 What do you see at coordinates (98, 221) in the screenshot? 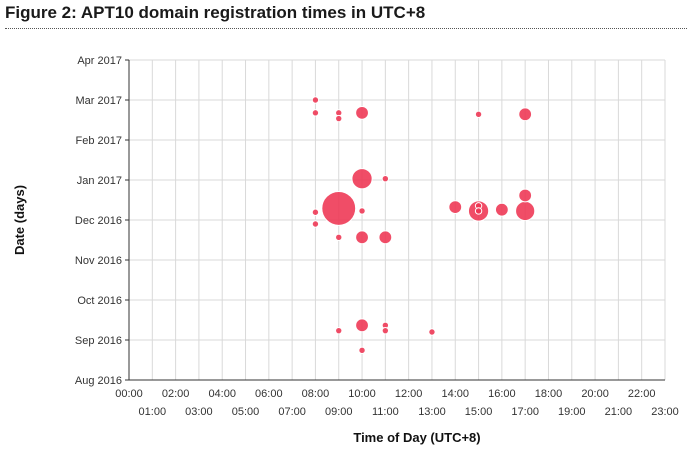
I see `y-tick-label: Dec 2016` at bounding box center [98, 221].